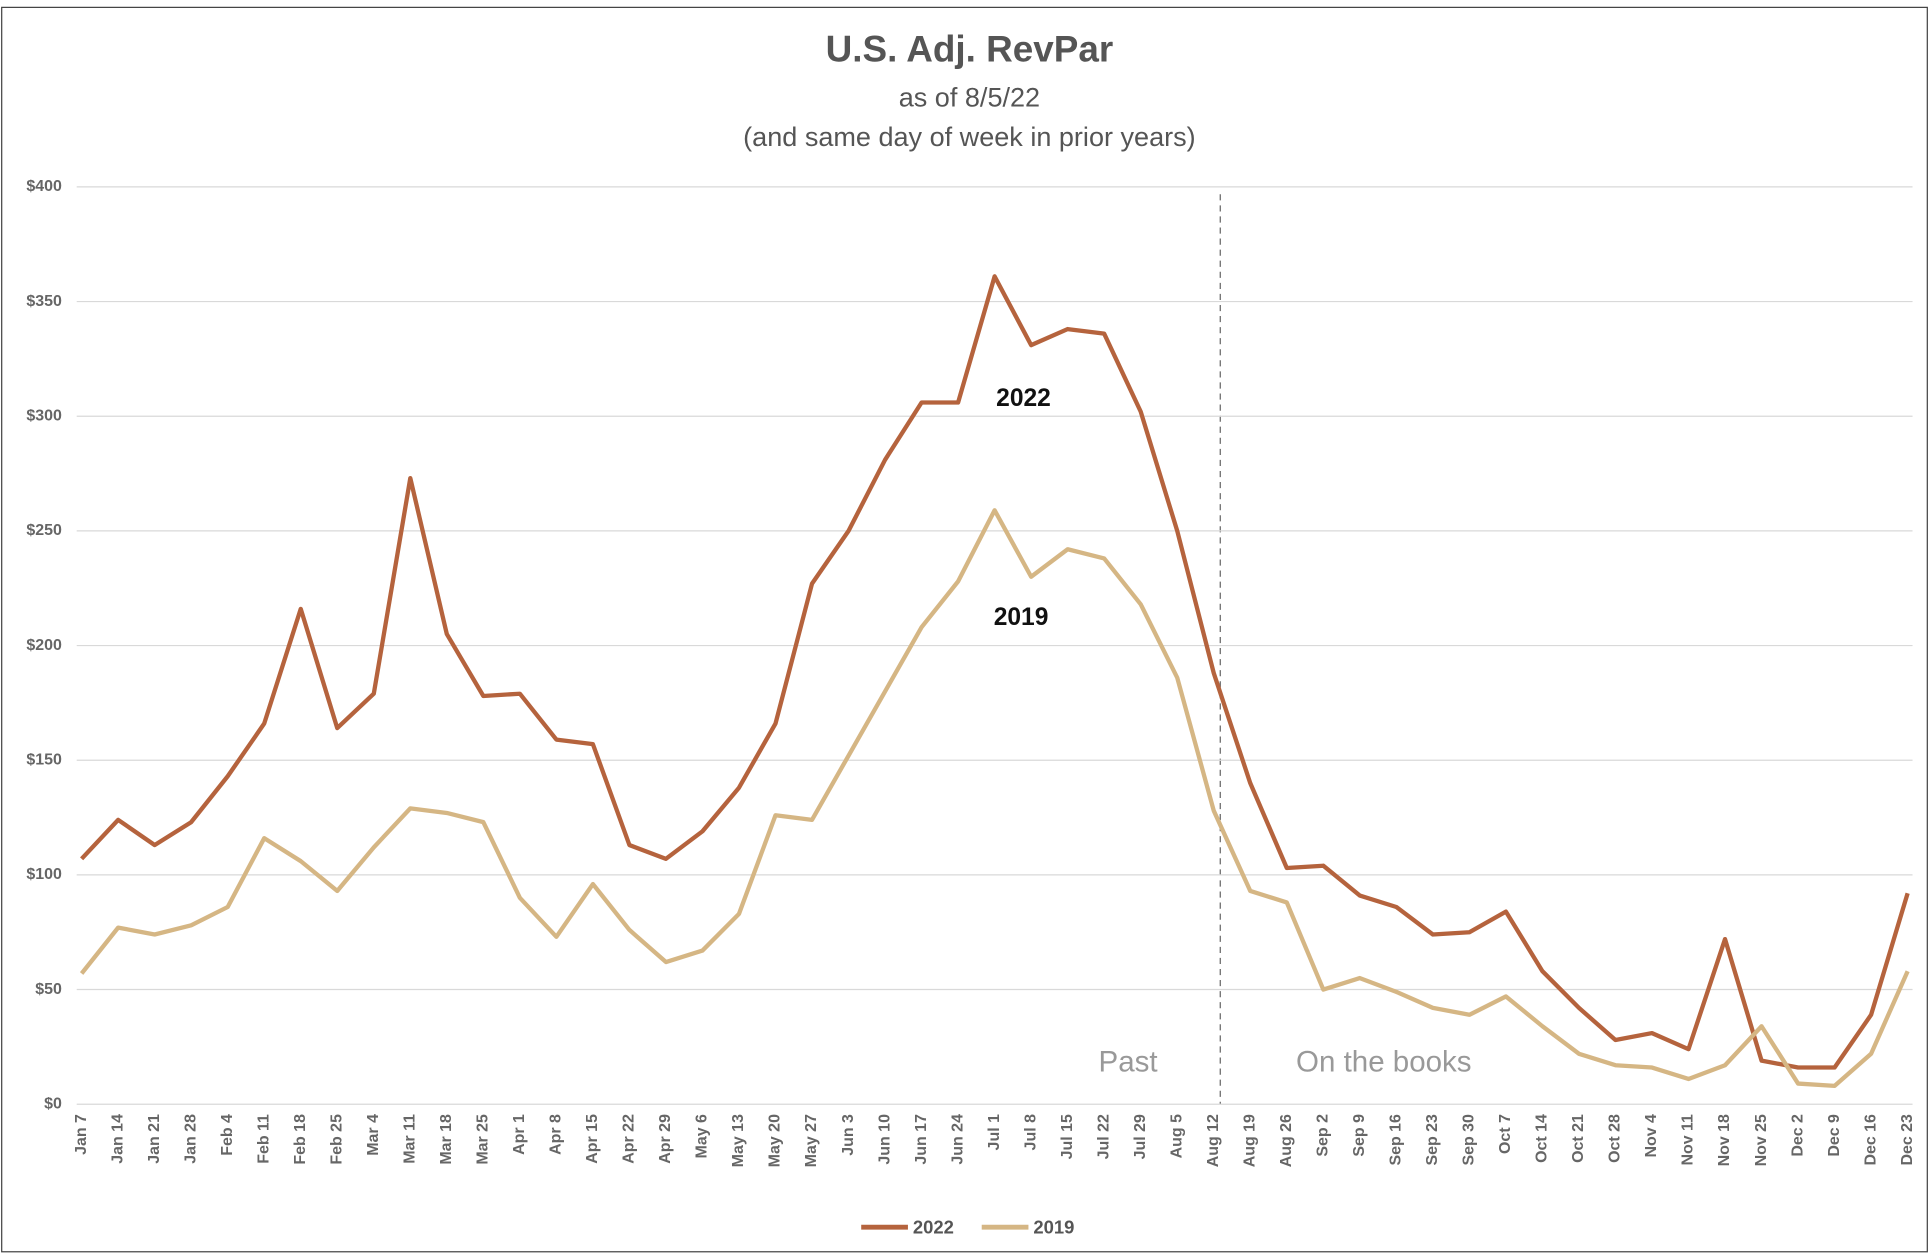 This screenshot has width=1929, height=1253. Describe the element at coordinates (811, 1140) in the screenshot. I see `x-tick-label: May 27` at that location.